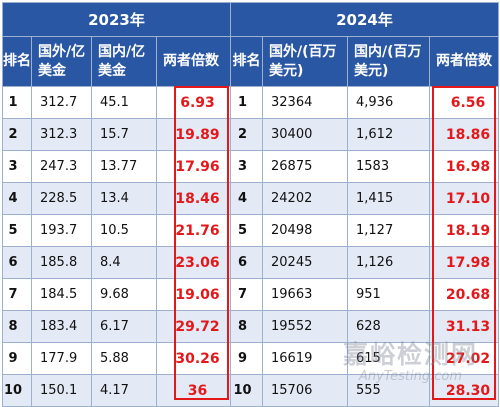 The width and height of the screenshot is (500, 407). I want to click on header-rank-2023: 排名, so click(17, 61).